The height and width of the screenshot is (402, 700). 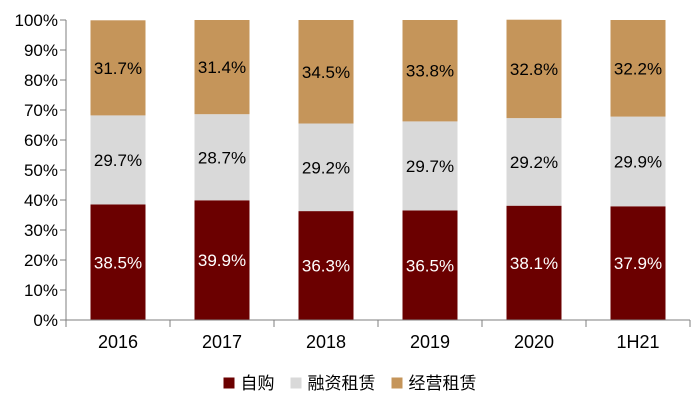 I want to click on data-label: 38.1%, so click(x=534, y=263).